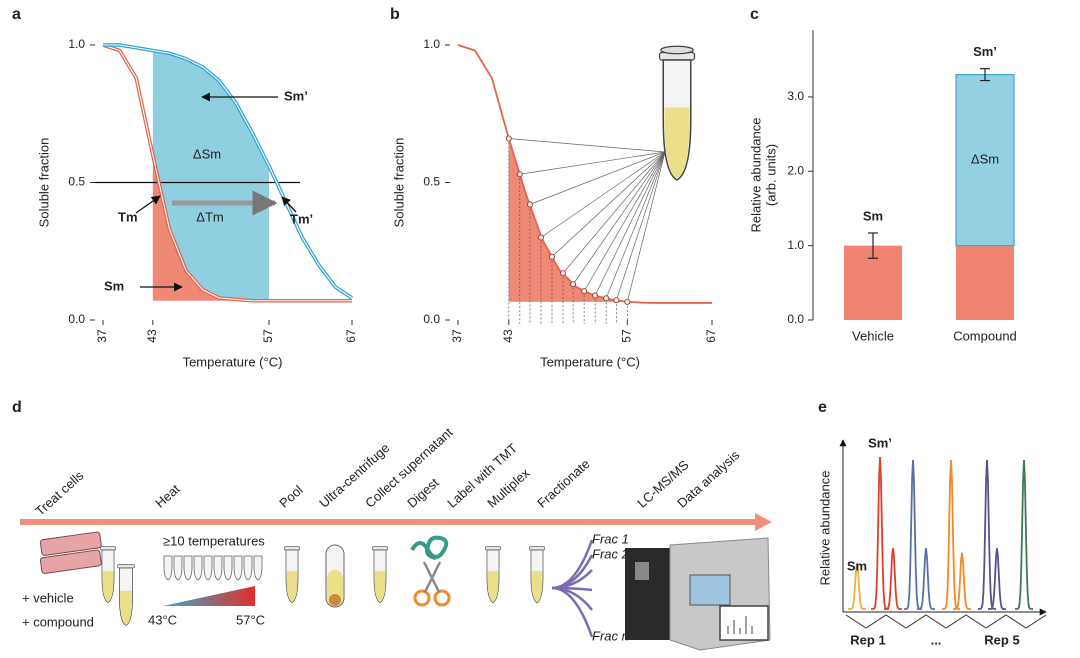 The height and width of the screenshot is (658, 1080). Describe the element at coordinates (431, 182) in the screenshot. I see `y-tick-label: 0.5` at that location.